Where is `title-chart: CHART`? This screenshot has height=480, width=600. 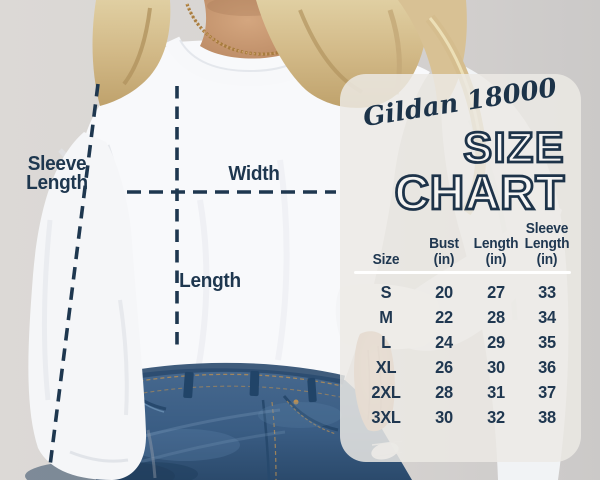
title-chart: CHART is located at coordinates (480, 193).